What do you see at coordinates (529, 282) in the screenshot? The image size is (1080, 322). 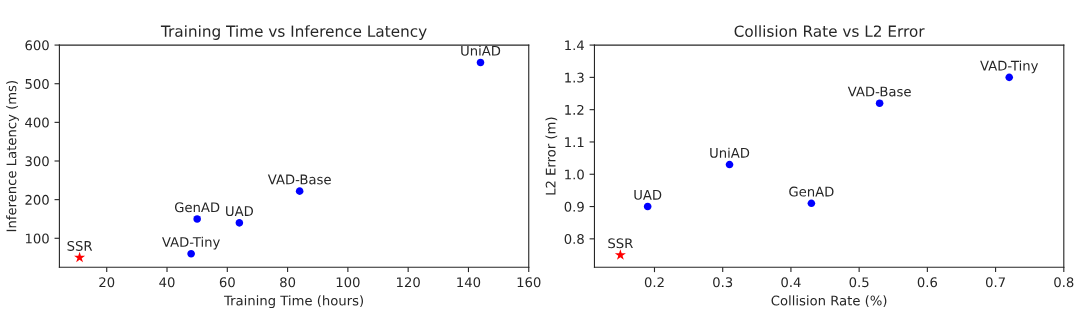 I see `x-tick-label: 160` at bounding box center [529, 282].